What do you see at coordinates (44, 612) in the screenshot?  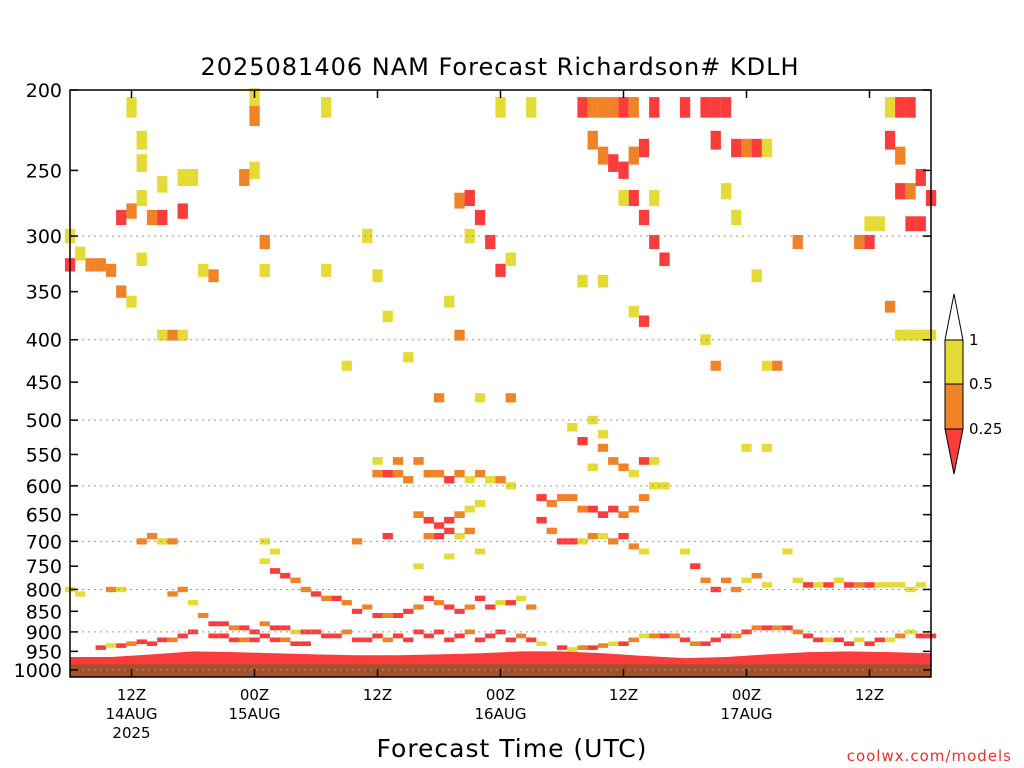 I see `y-tick-label: 850` at bounding box center [44, 612].